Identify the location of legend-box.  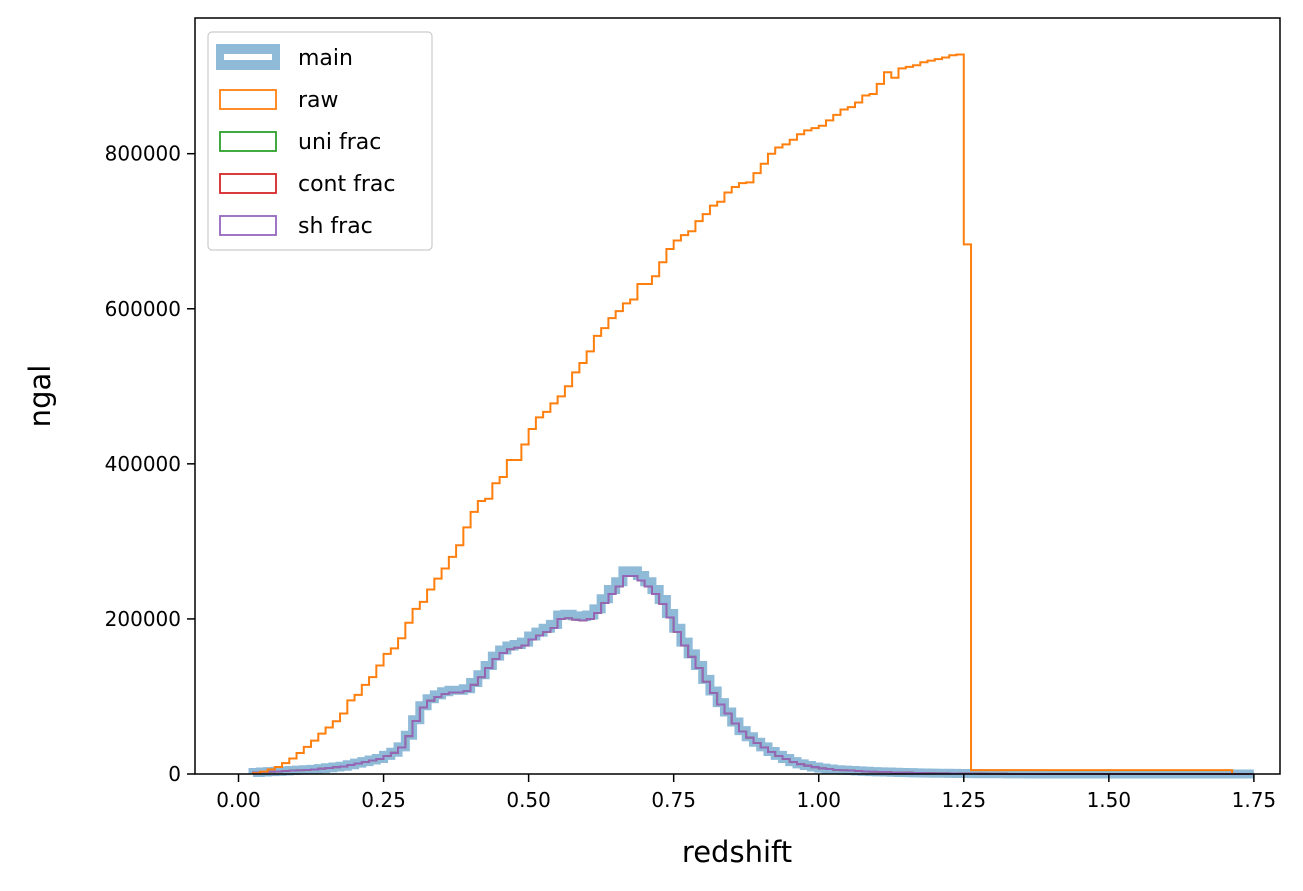
(320, 141).